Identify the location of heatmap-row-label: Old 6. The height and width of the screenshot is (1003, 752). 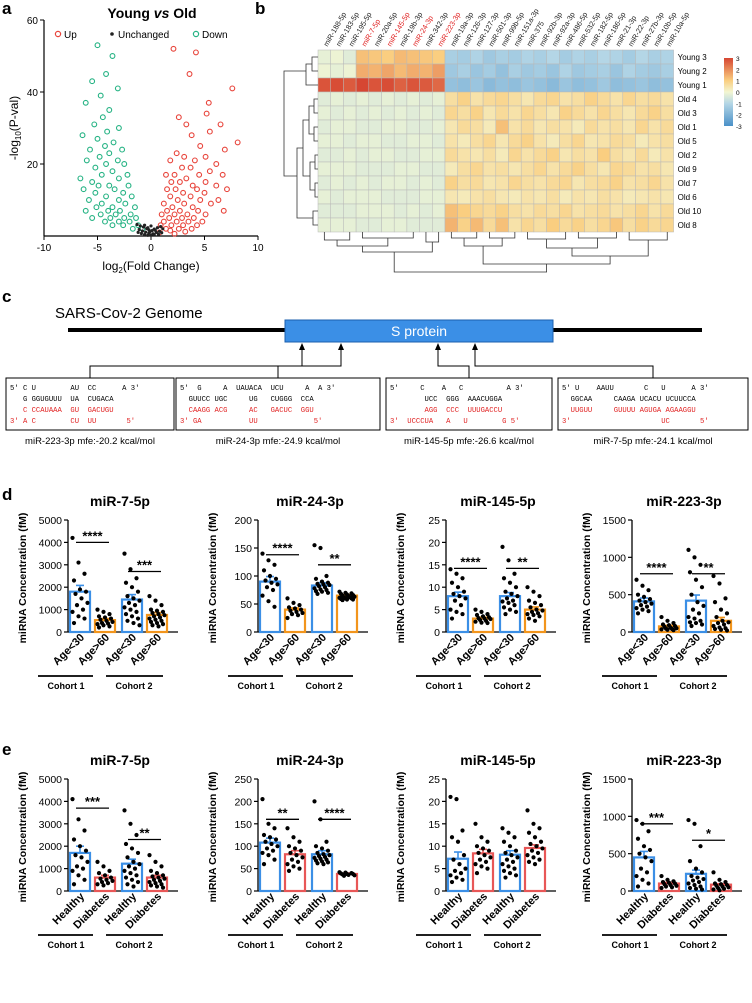
(688, 197).